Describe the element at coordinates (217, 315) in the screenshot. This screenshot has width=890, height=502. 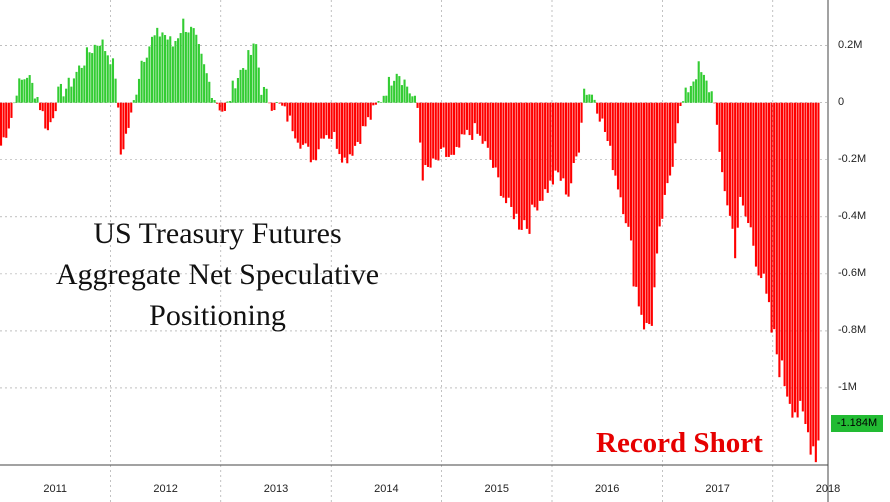
I see `title-line-3: Positioning` at that location.